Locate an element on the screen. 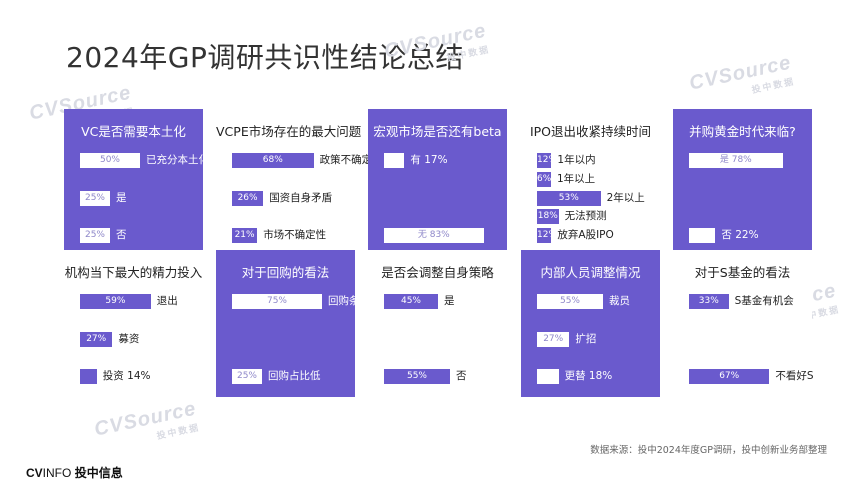 The width and height of the screenshot is (865, 487). bar-label: 扩招 is located at coordinates (586, 338).